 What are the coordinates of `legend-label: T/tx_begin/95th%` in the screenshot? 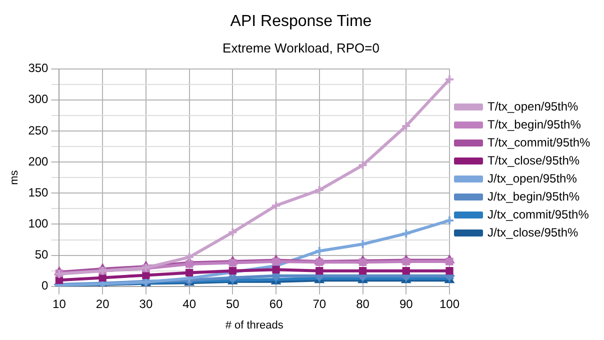 It's located at (535, 124).